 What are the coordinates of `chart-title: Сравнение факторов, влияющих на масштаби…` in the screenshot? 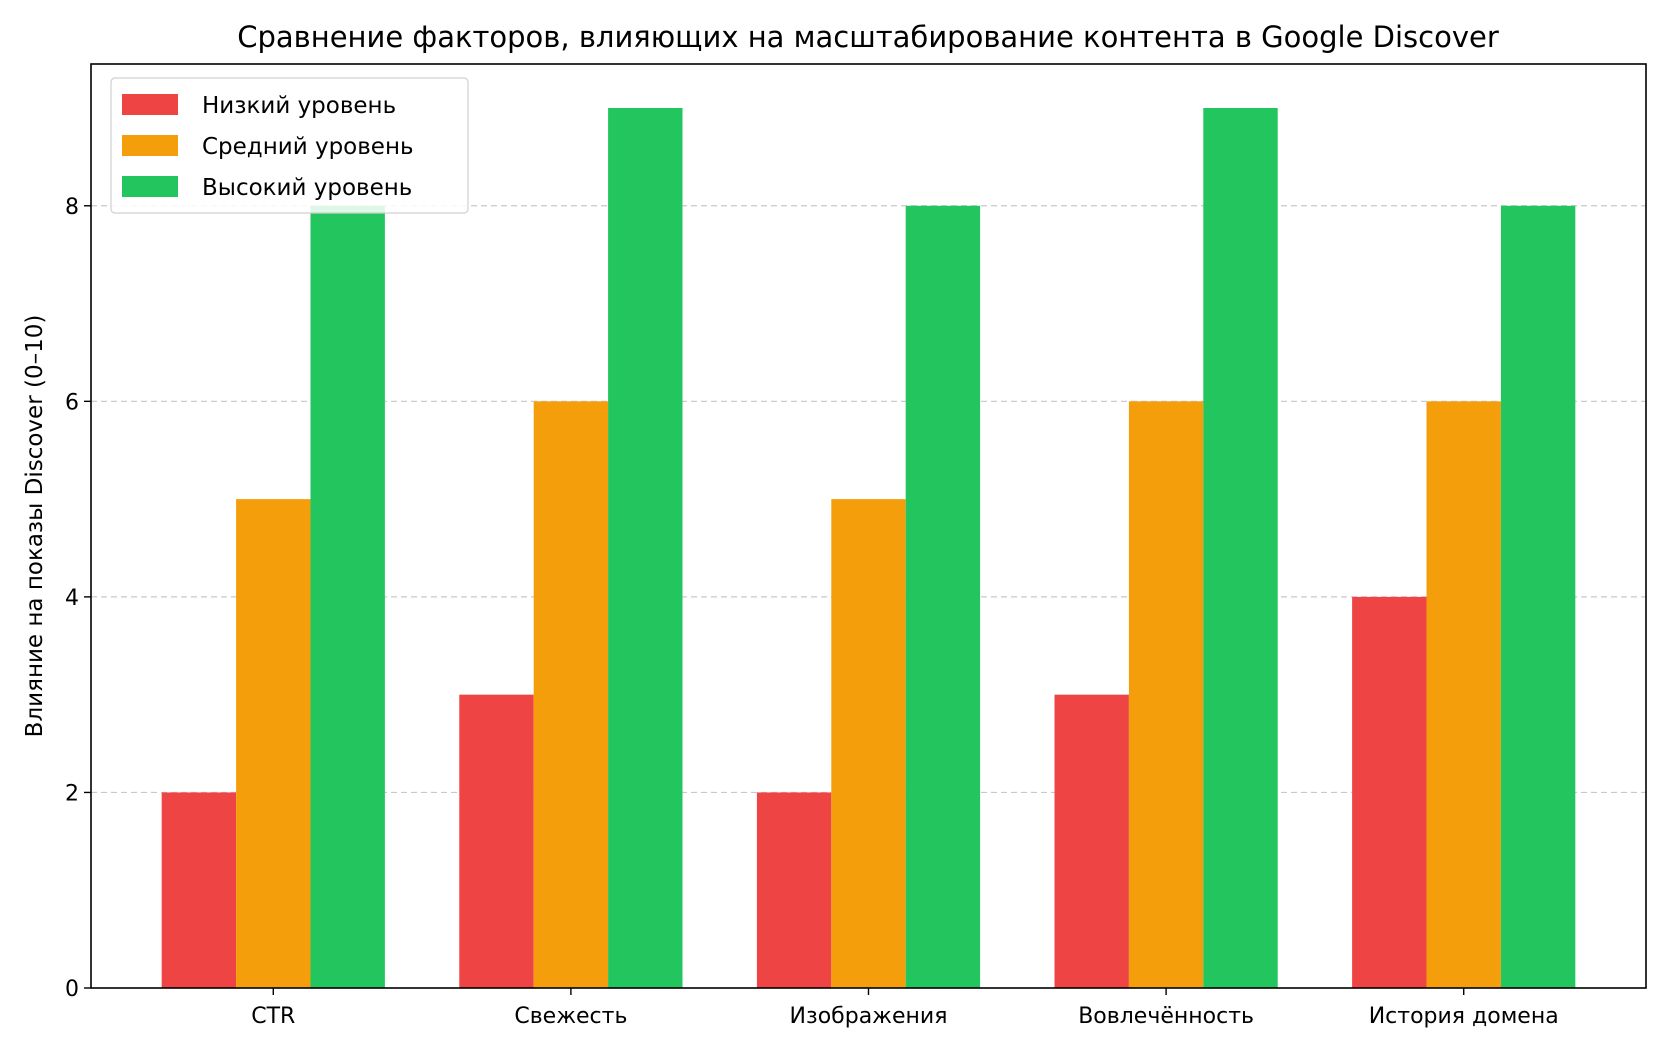 It's located at (868, 37).